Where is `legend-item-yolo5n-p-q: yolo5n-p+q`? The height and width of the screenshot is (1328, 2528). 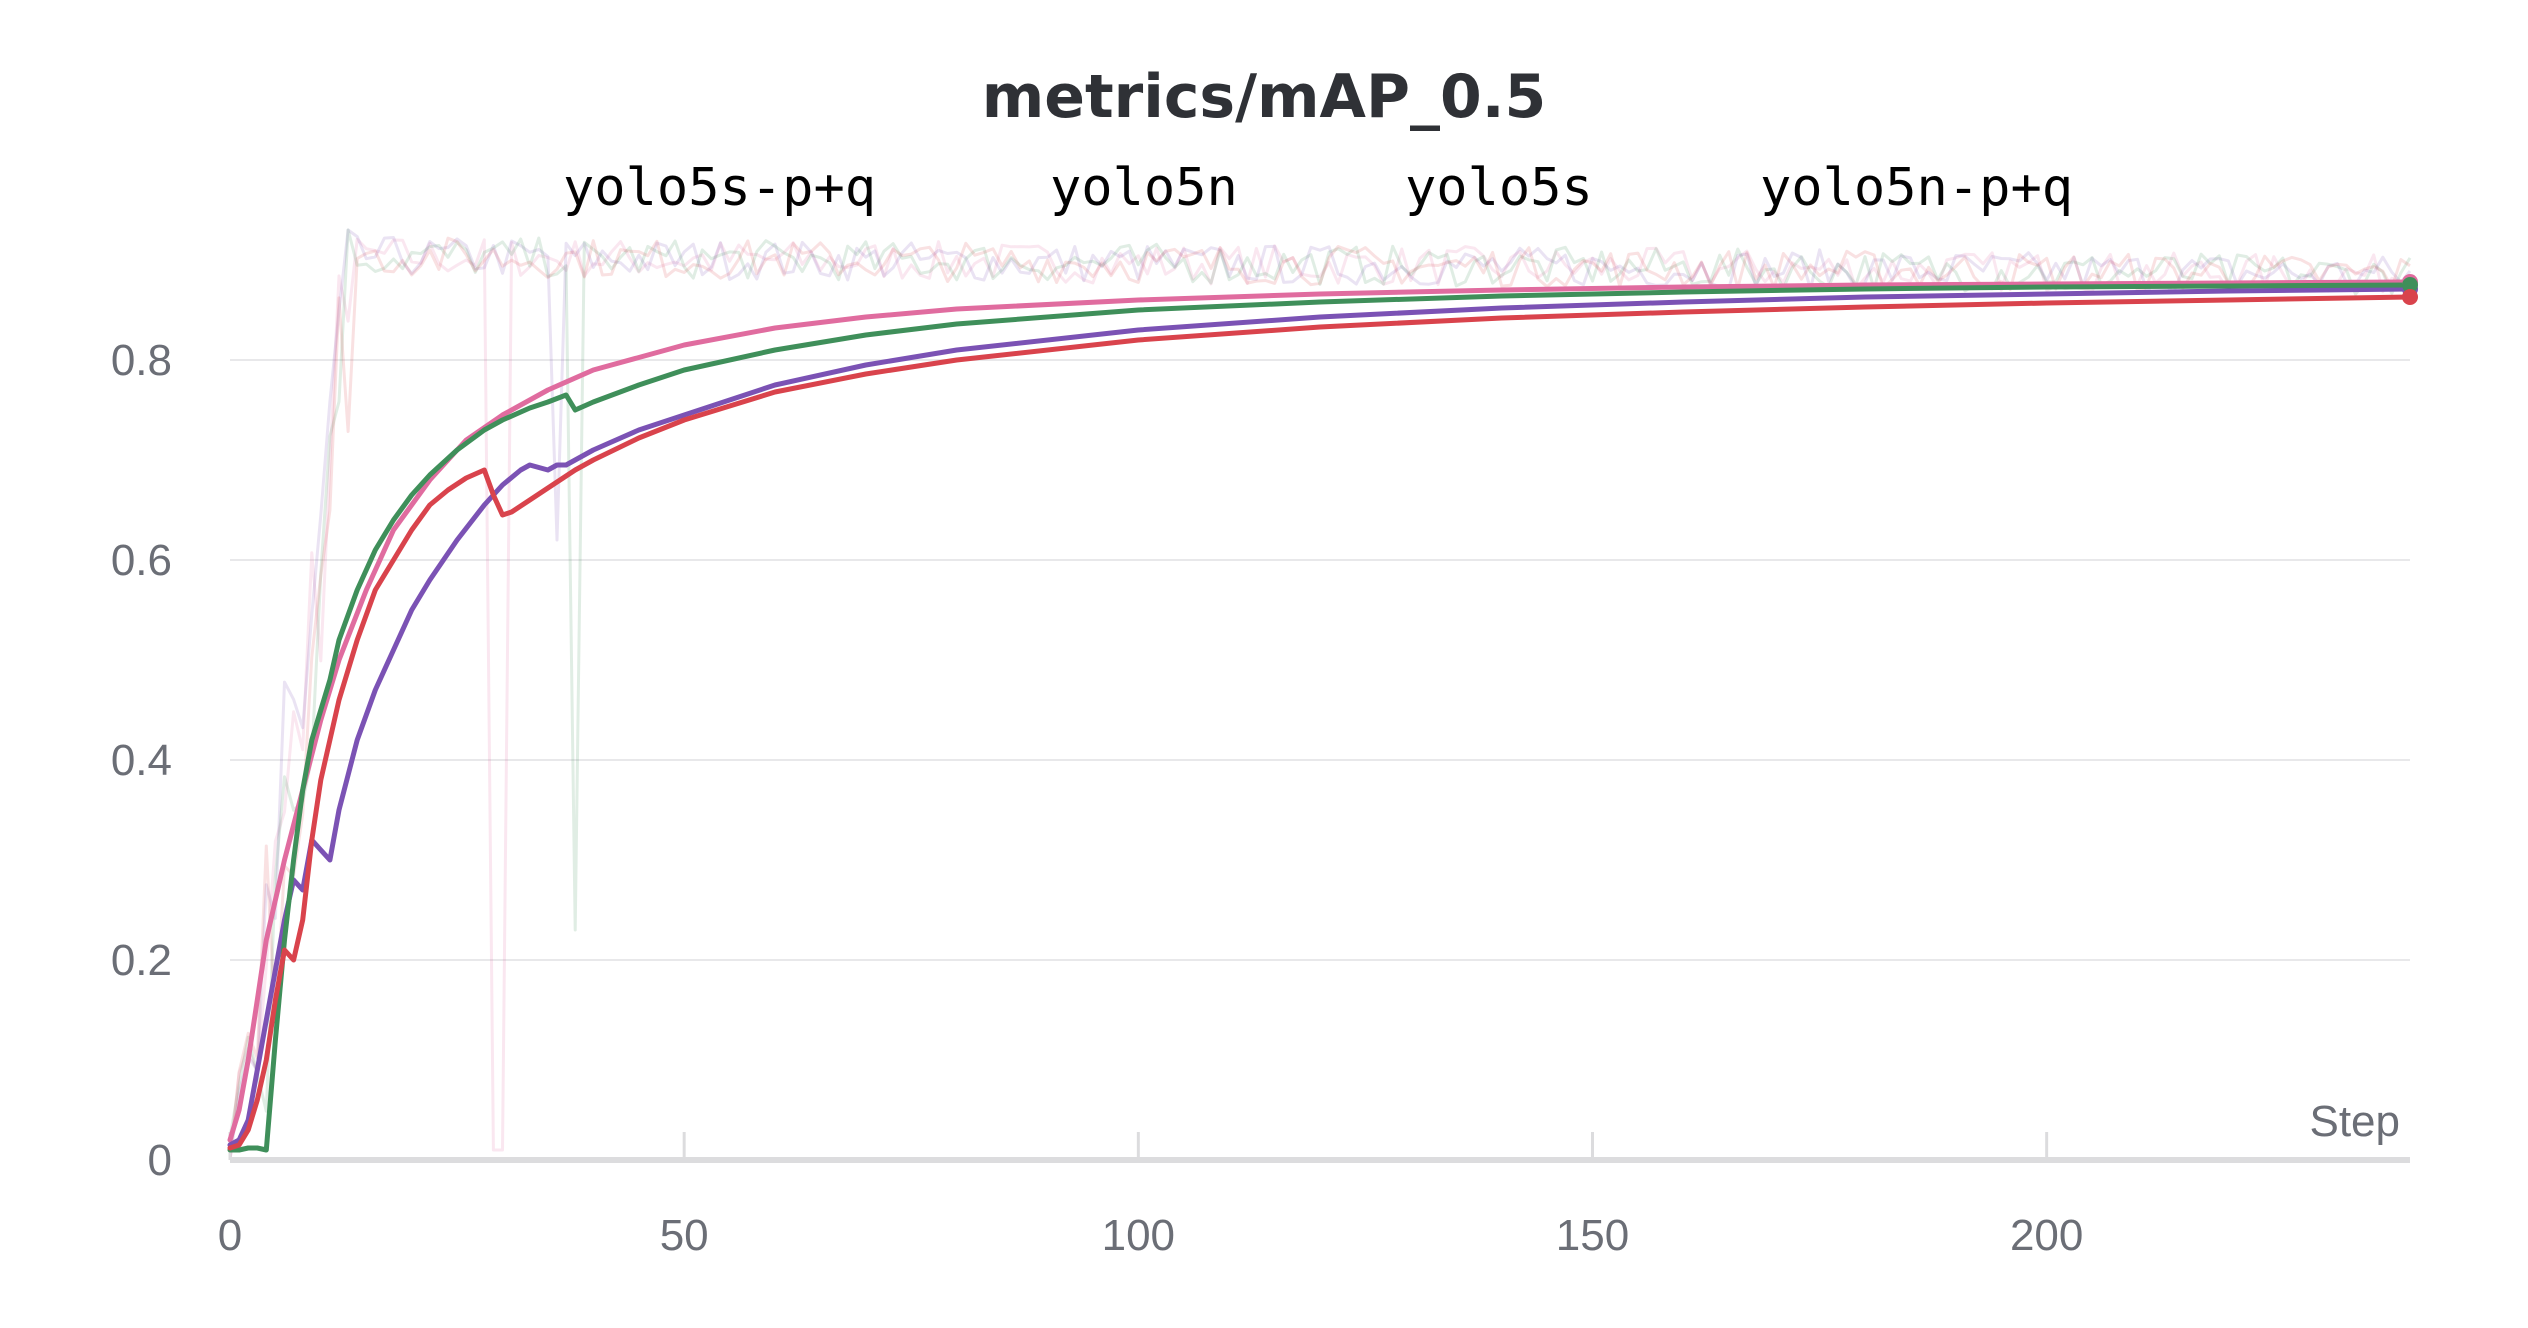 legend-item-yolo5n-p-q: yolo5n-p+q is located at coordinates (1917, 188).